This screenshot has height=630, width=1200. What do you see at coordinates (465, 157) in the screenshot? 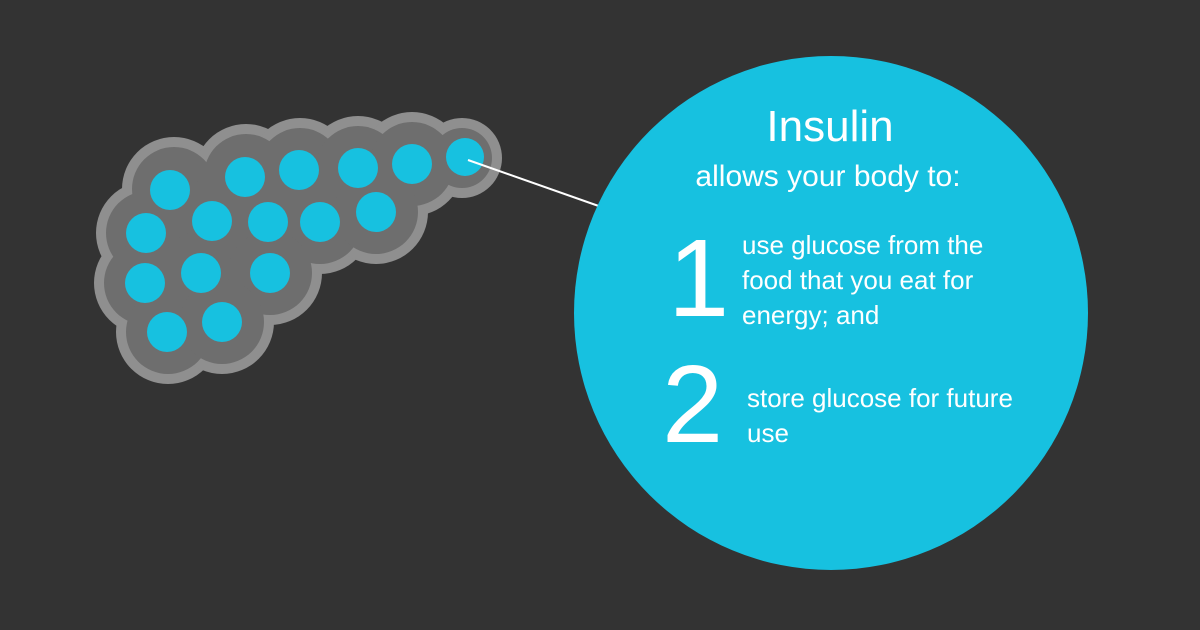
I see `islet-cell-highlighted` at bounding box center [465, 157].